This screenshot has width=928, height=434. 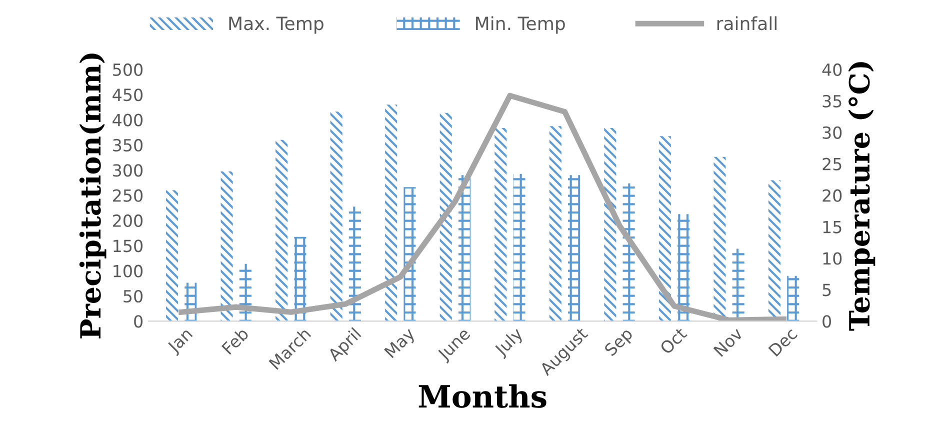 What do you see at coordinates (133, 296) in the screenshot?
I see `y-tick-label: 50` at bounding box center [133, 296].